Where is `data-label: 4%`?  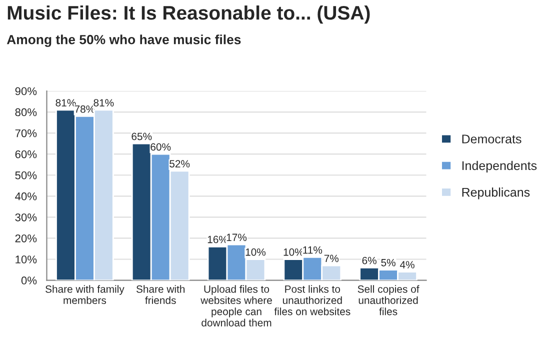 data-label: 4% is located at coordinates (407, 264).